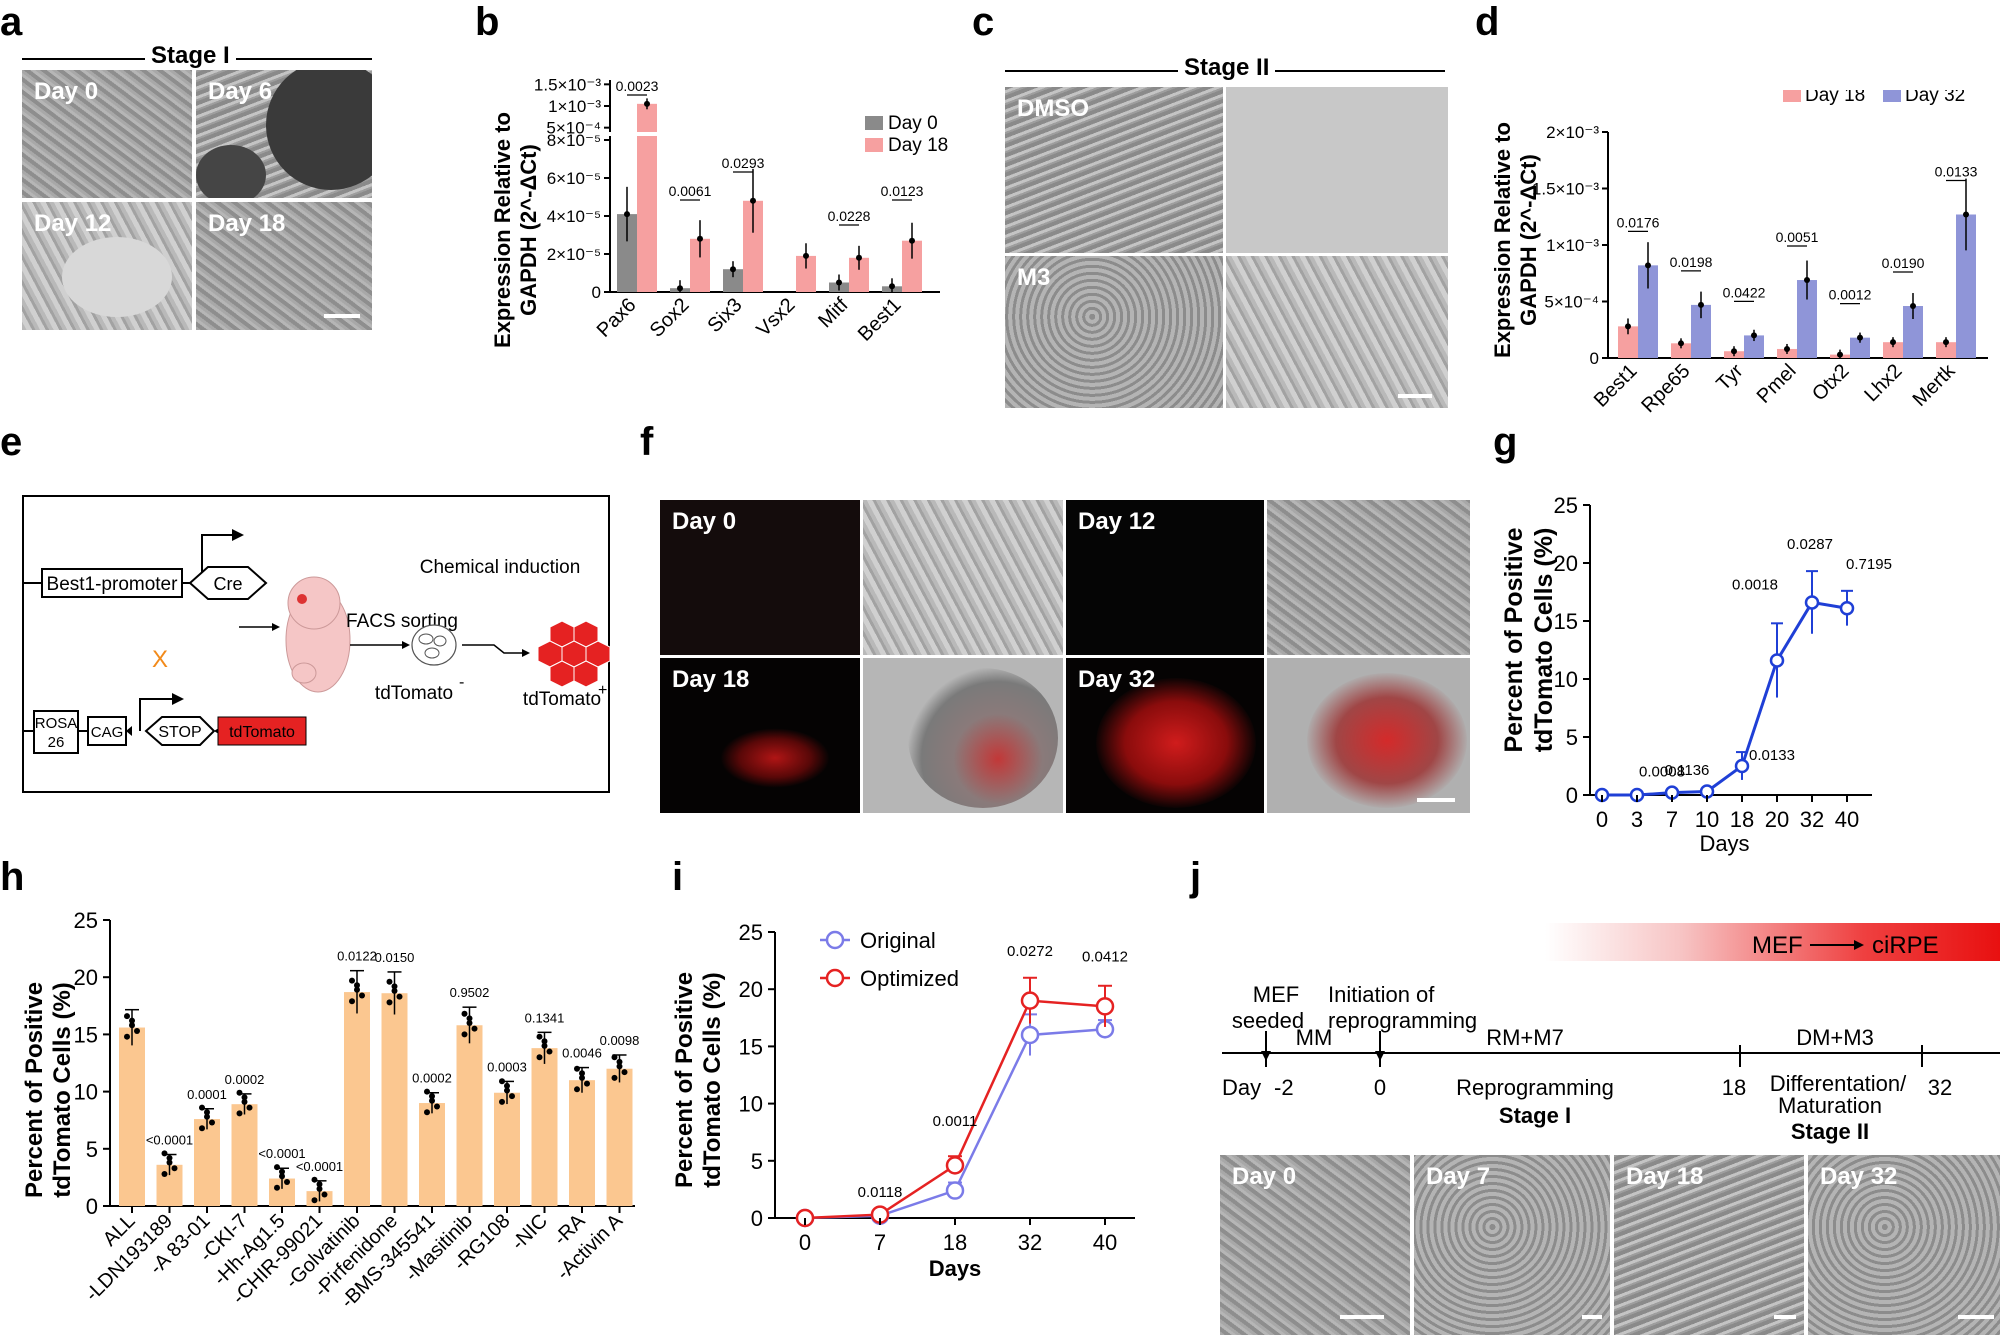  Describe the element at coordinates (835, 978) in the screenshot. I see `legend-marker` at that location.